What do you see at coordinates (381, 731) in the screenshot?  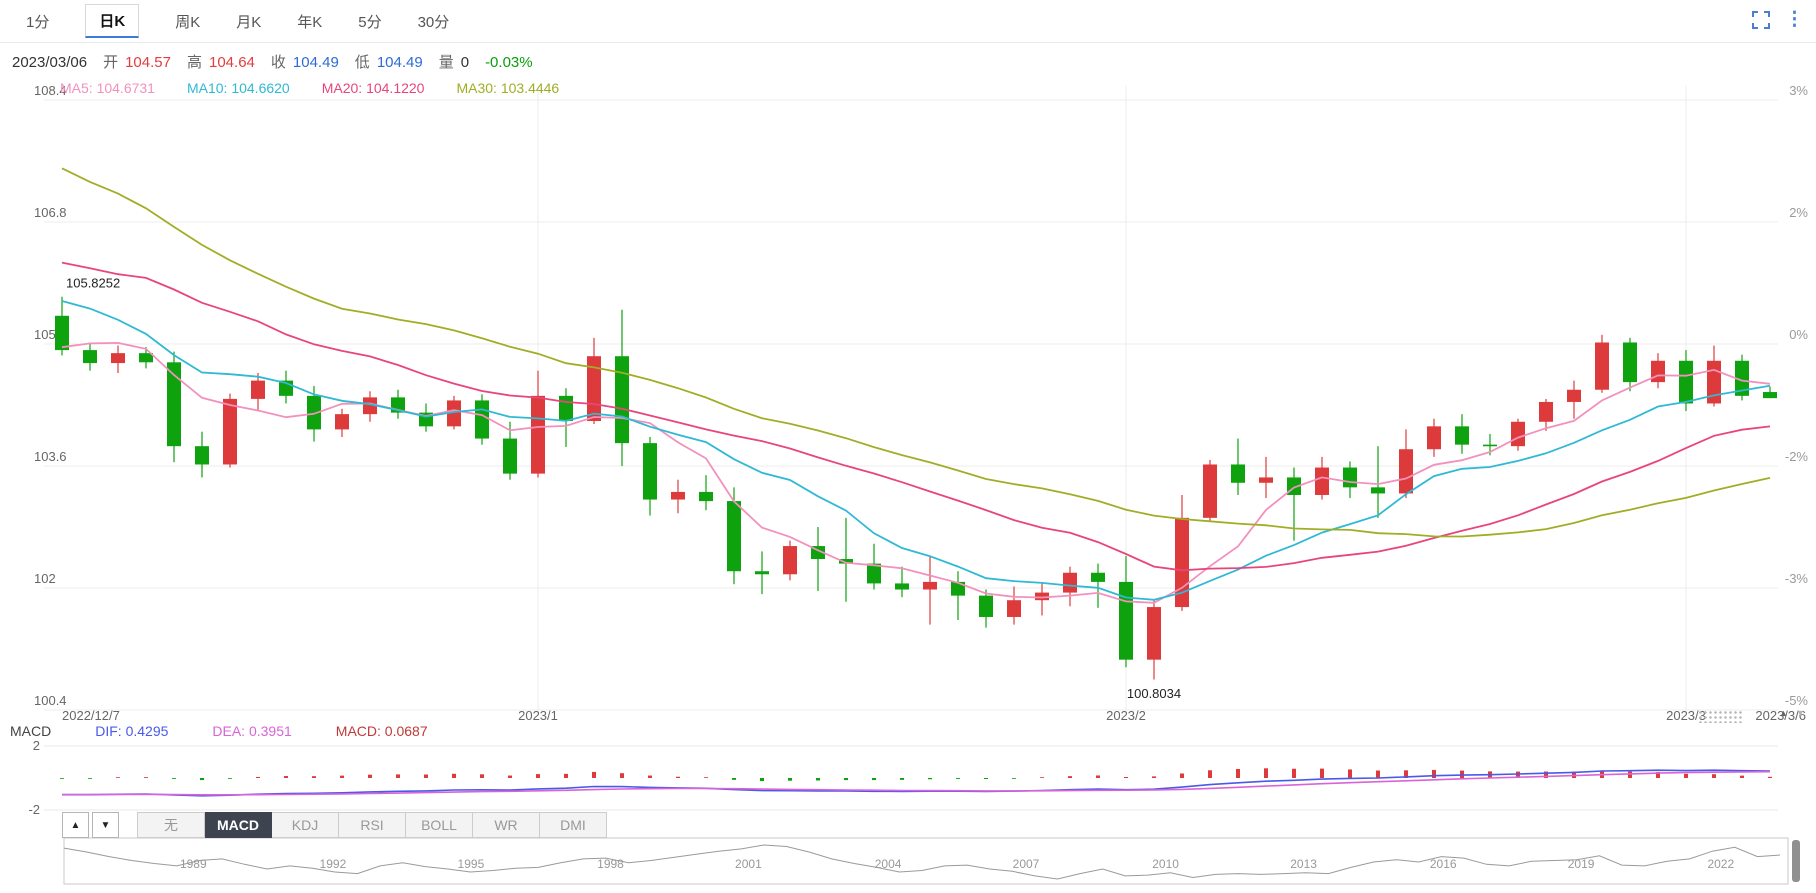 I see `macd-value: MACD: 0.0687` at bounding box center [381, 731].